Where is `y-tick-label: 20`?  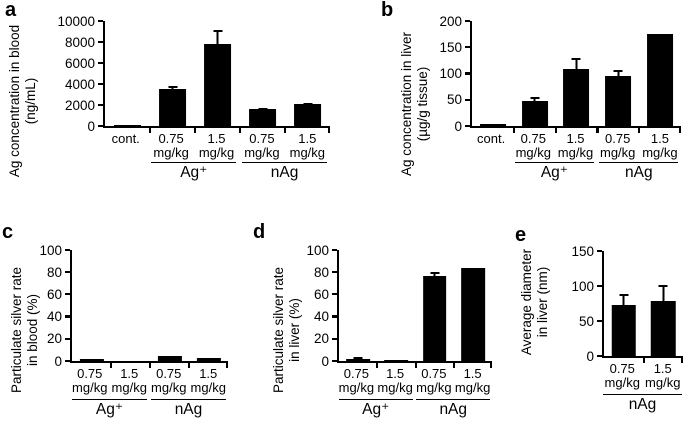 y-tick-label: 20 is located at coordinates (321, 339).